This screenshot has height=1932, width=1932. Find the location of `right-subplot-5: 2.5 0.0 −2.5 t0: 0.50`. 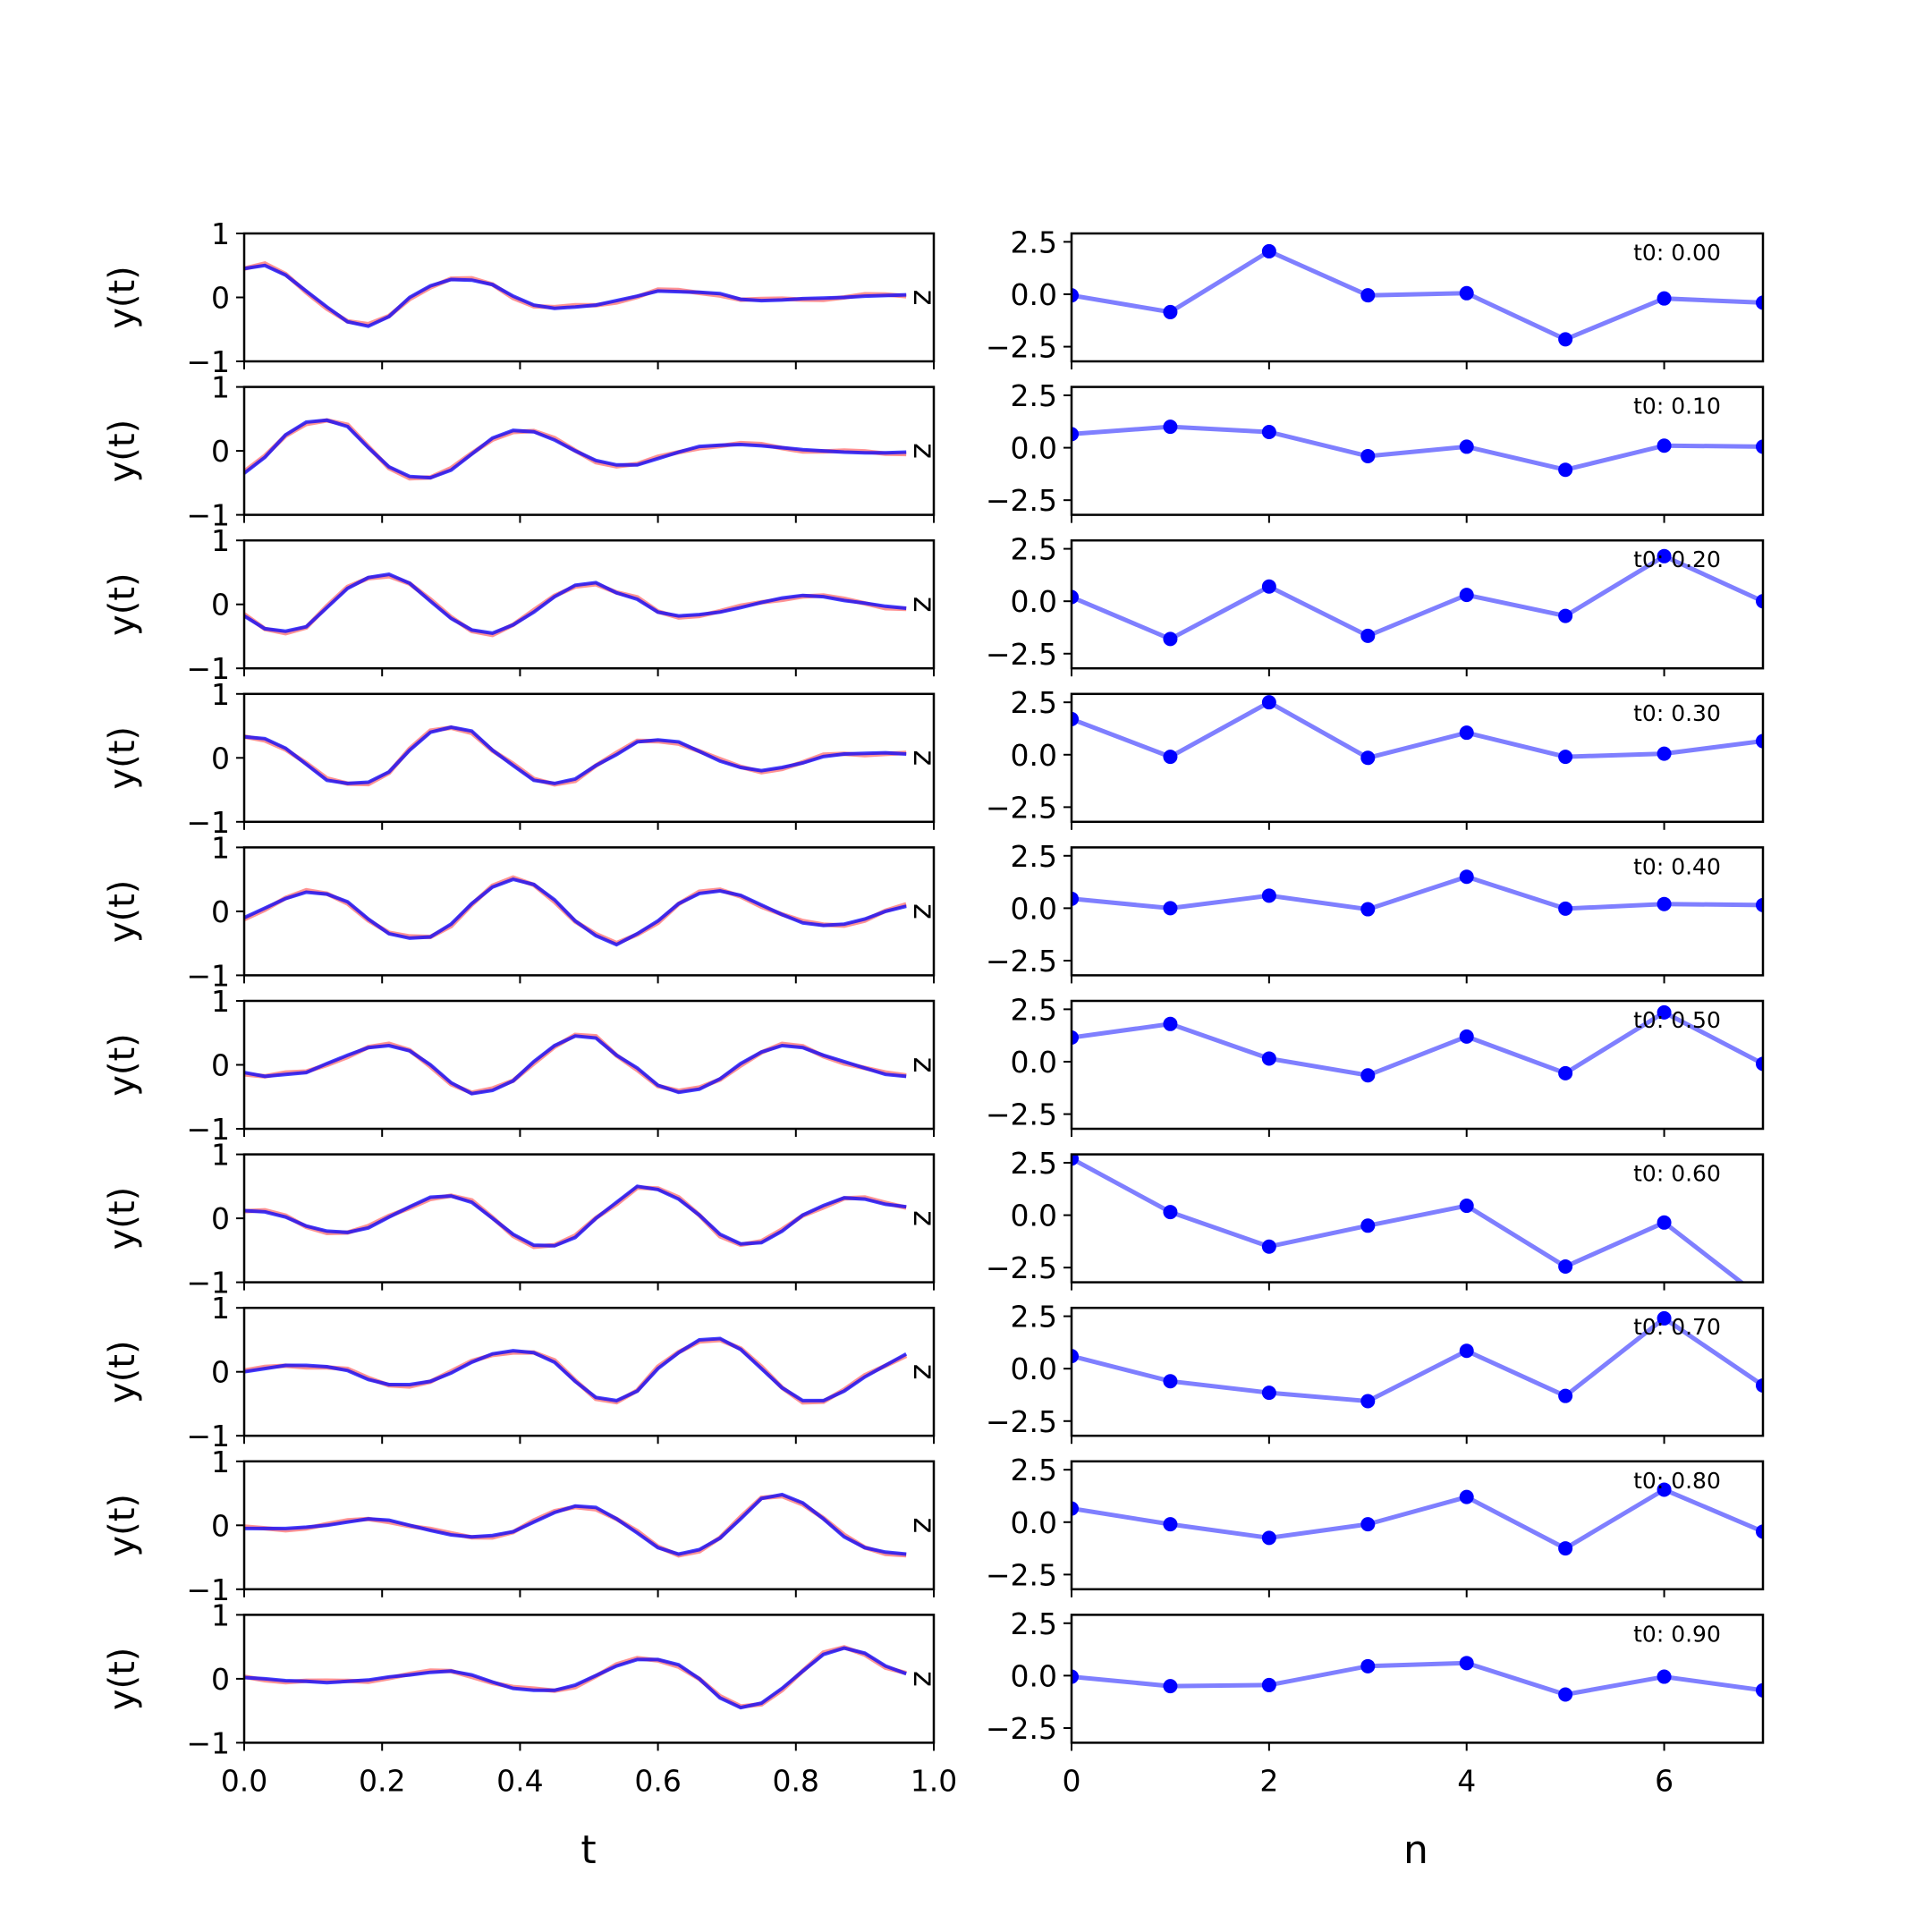

right-subplot-5: 2.5 0.0 −2.5 t0: 0.50 is located at coordinates (1375, 1064).